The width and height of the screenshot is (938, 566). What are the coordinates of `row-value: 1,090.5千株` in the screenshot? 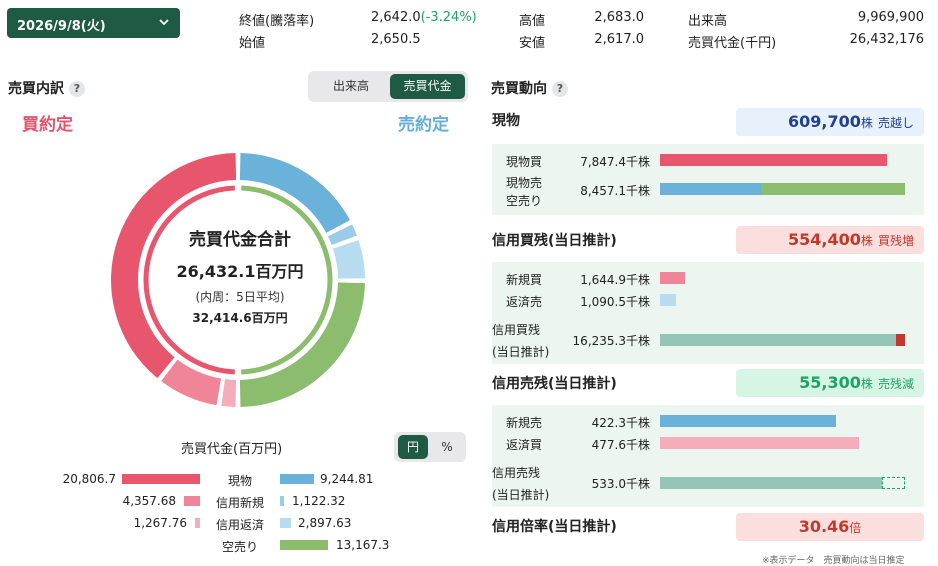 It's located at (615, 302).